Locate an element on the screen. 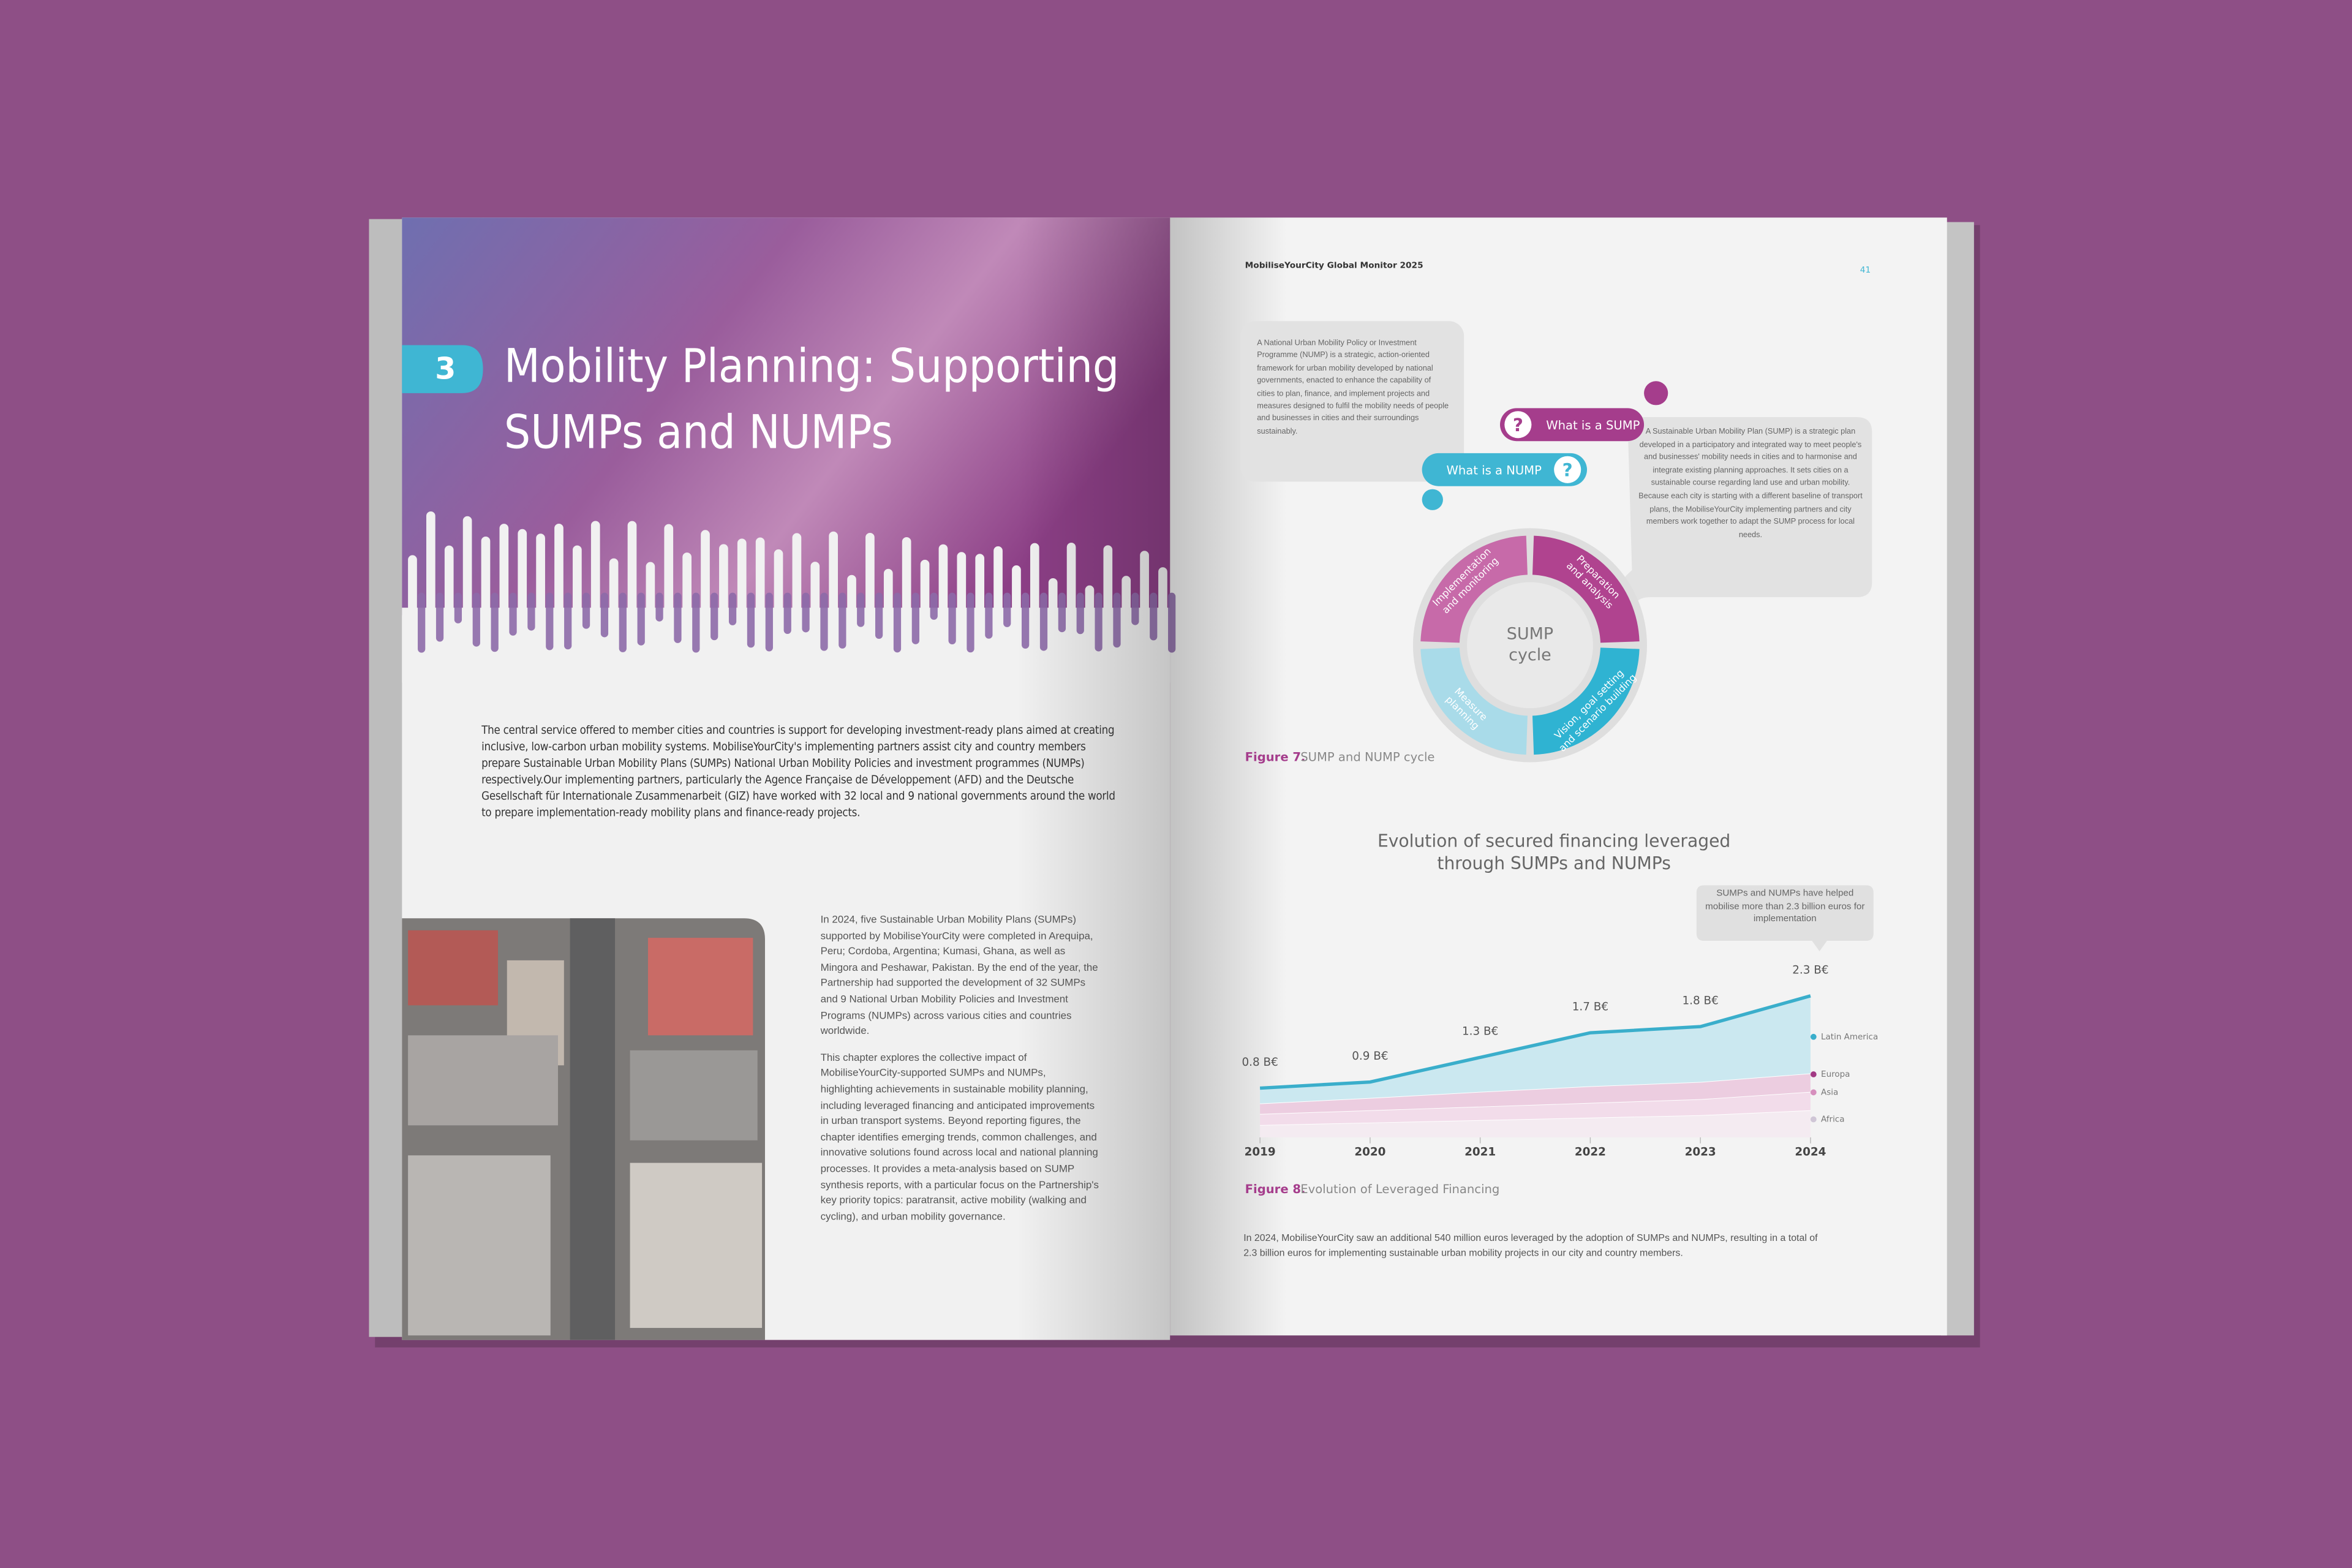  x-tick-label: 2024 is located at coordinates (1811, 1151).